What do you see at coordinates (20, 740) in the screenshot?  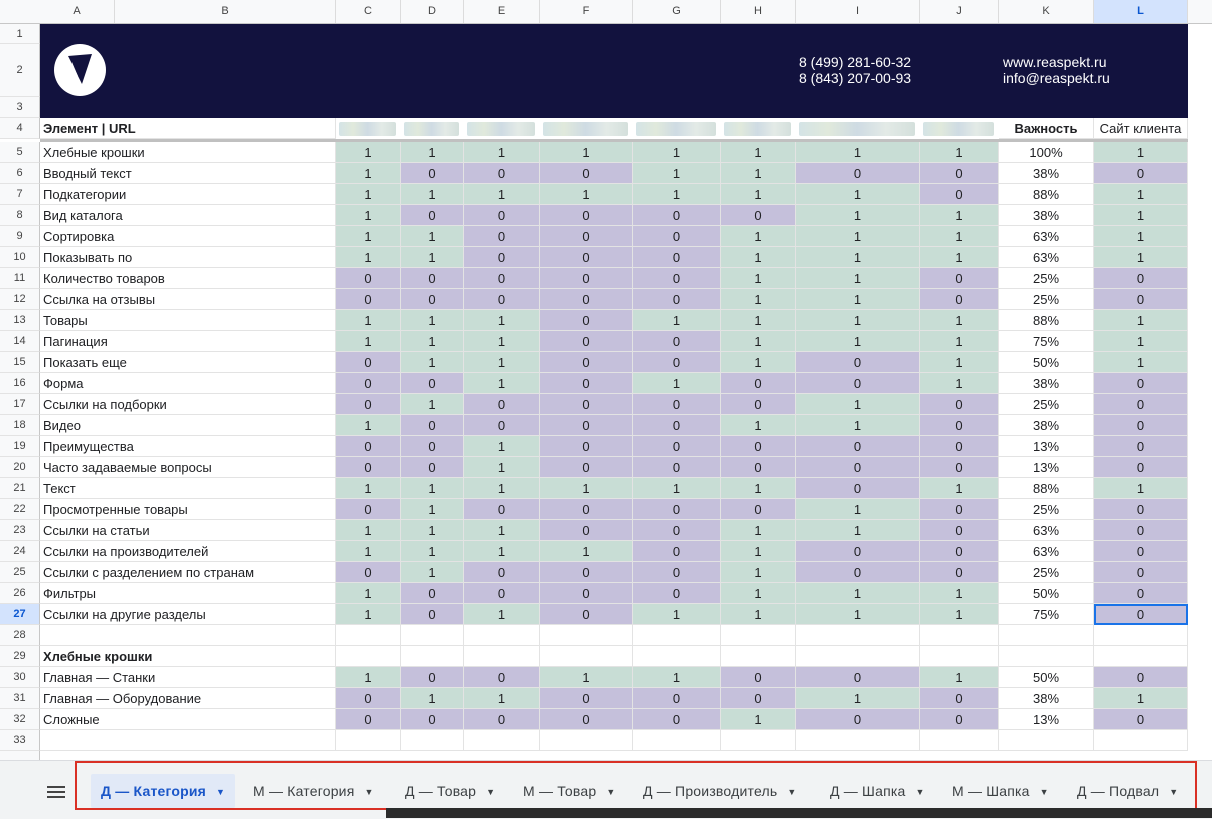 I see `row-header-33: 33` at bounding box center [20, 740].